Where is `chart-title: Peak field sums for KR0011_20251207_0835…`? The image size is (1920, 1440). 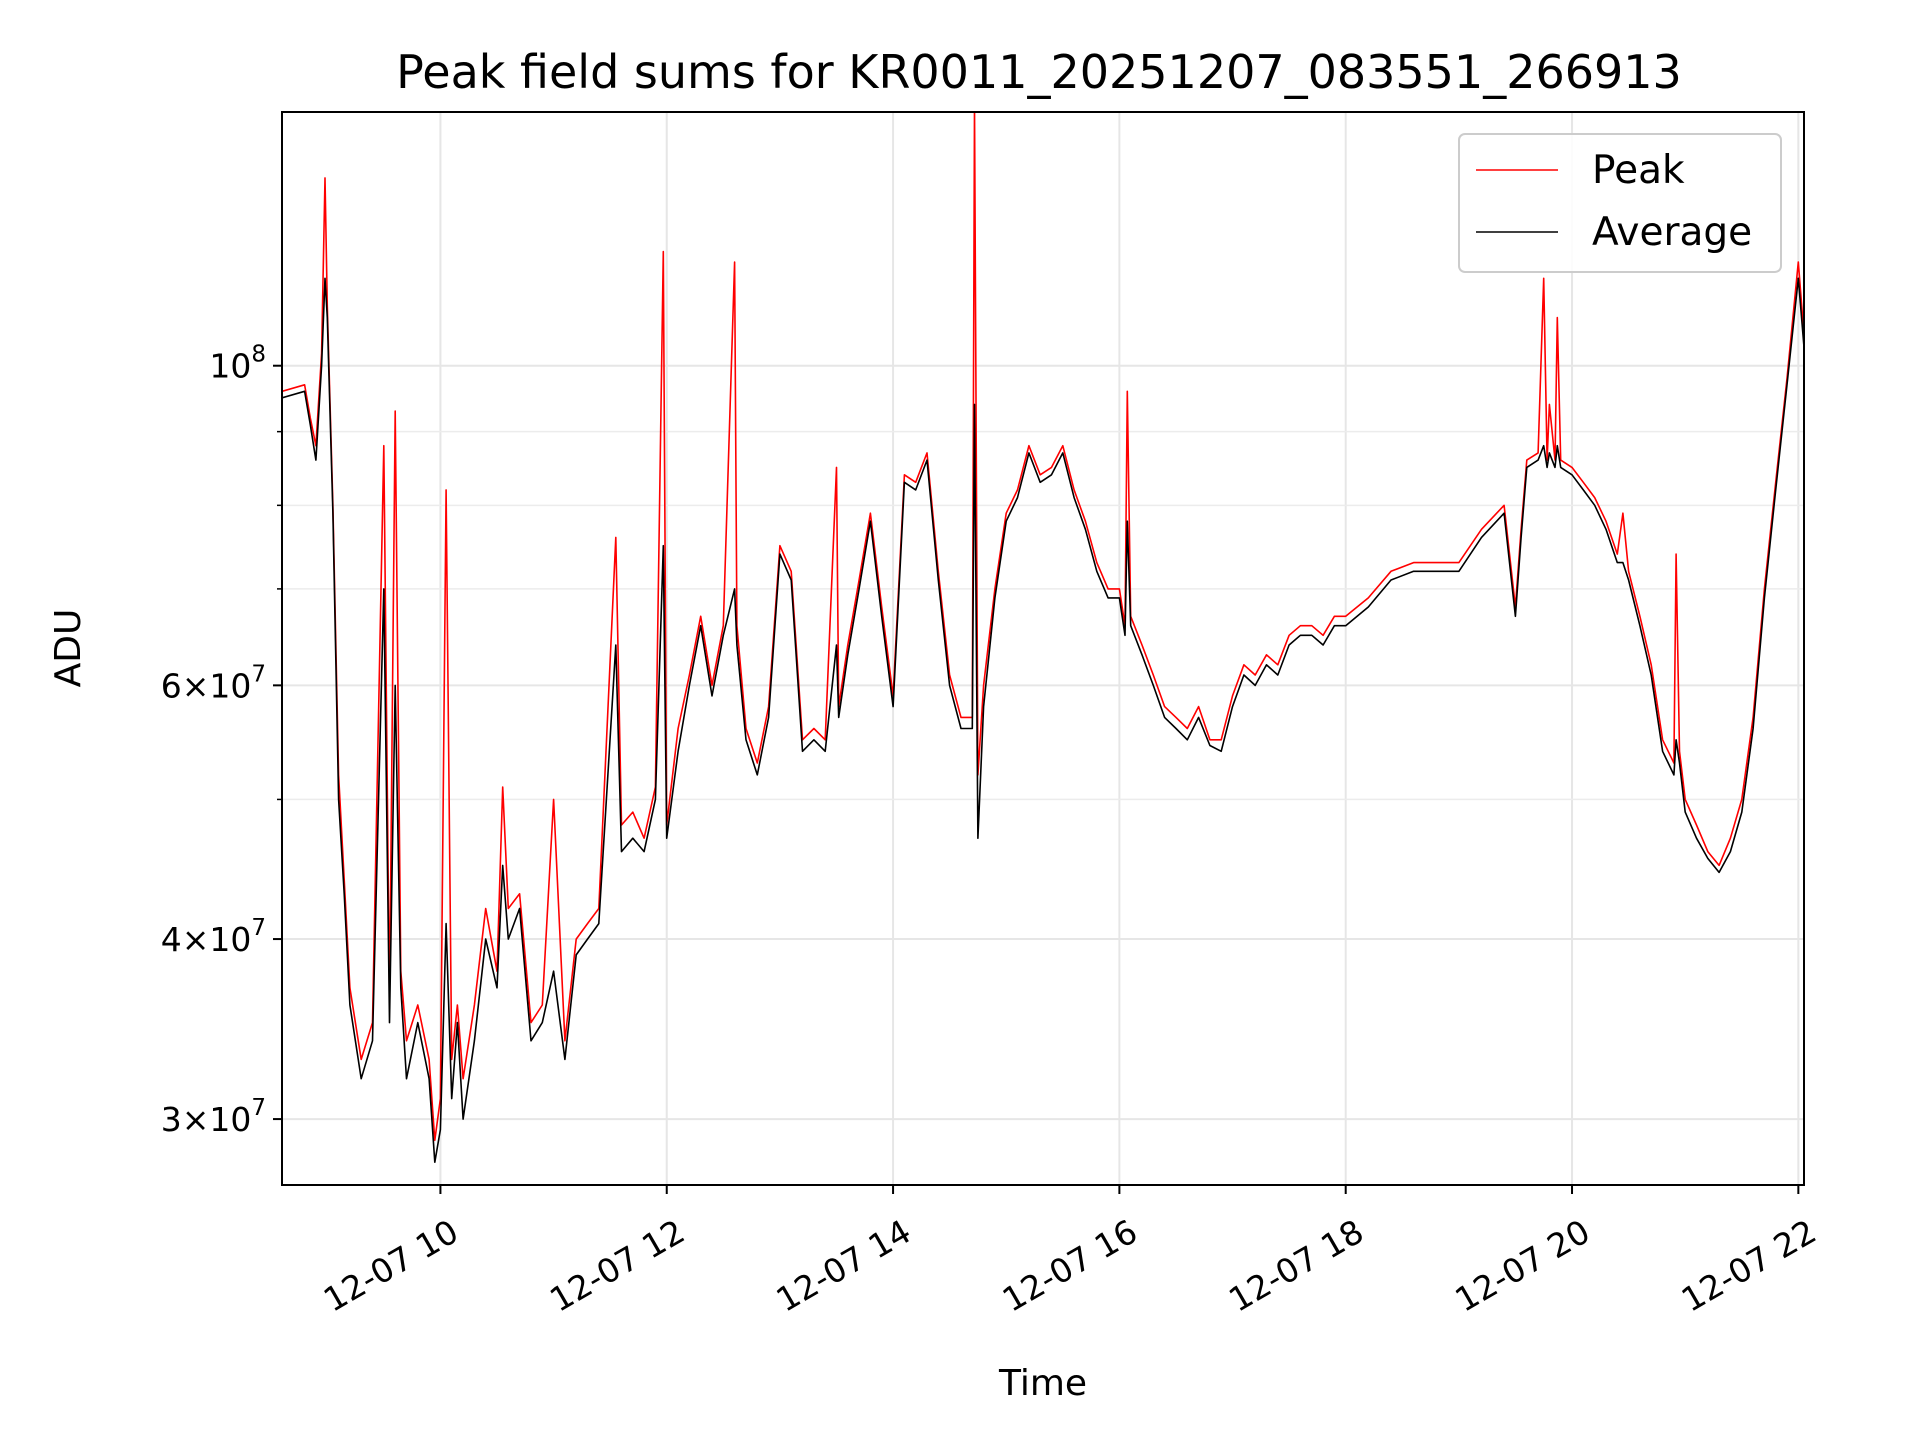
chart-title: Peak field sums for KR0011_20251207_0835… is located at coordinates (1039, 72).